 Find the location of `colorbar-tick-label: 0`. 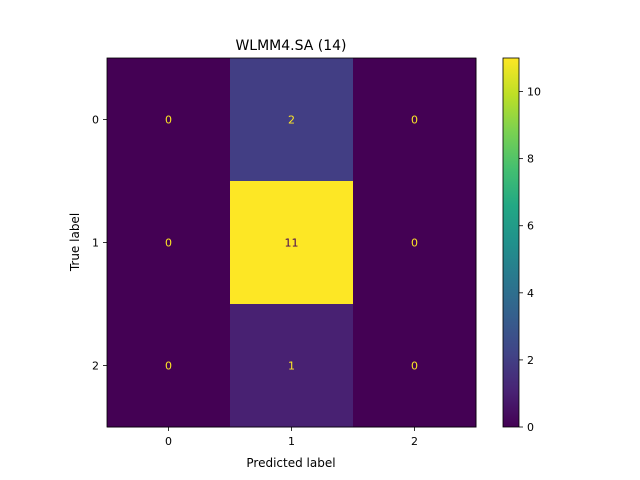

colorbar-tick-label: 0 is located at coordinates (530, 427).